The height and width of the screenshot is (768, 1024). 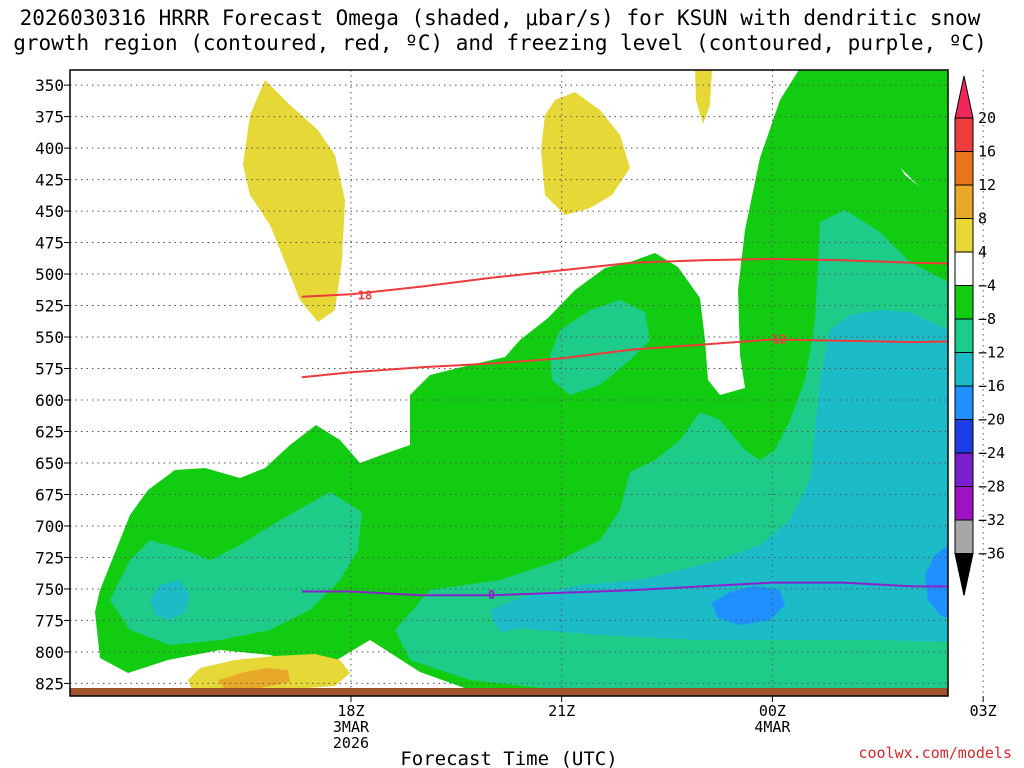 What do you see at coordinates (49, 148) in the screenshot?
I see `y-tick-label-400: 400` at bounding box center [49, 148].